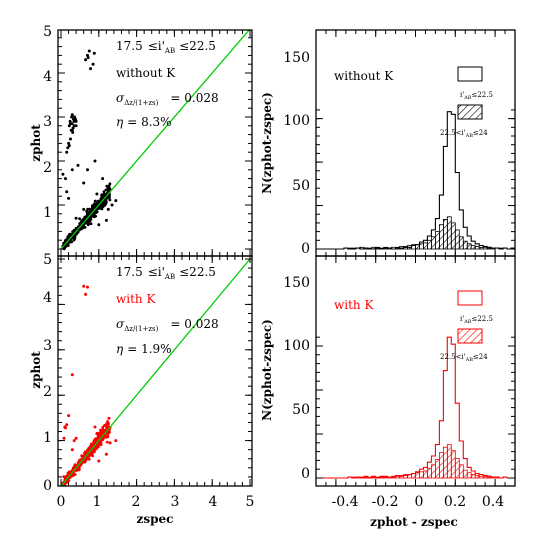 Image resolution: width=545 pixels, height=545 pixels. What do you see at coordinates (155, 140) in the screenshot?
I see `one-to-one-line-top` at bounding box center [155, 140].